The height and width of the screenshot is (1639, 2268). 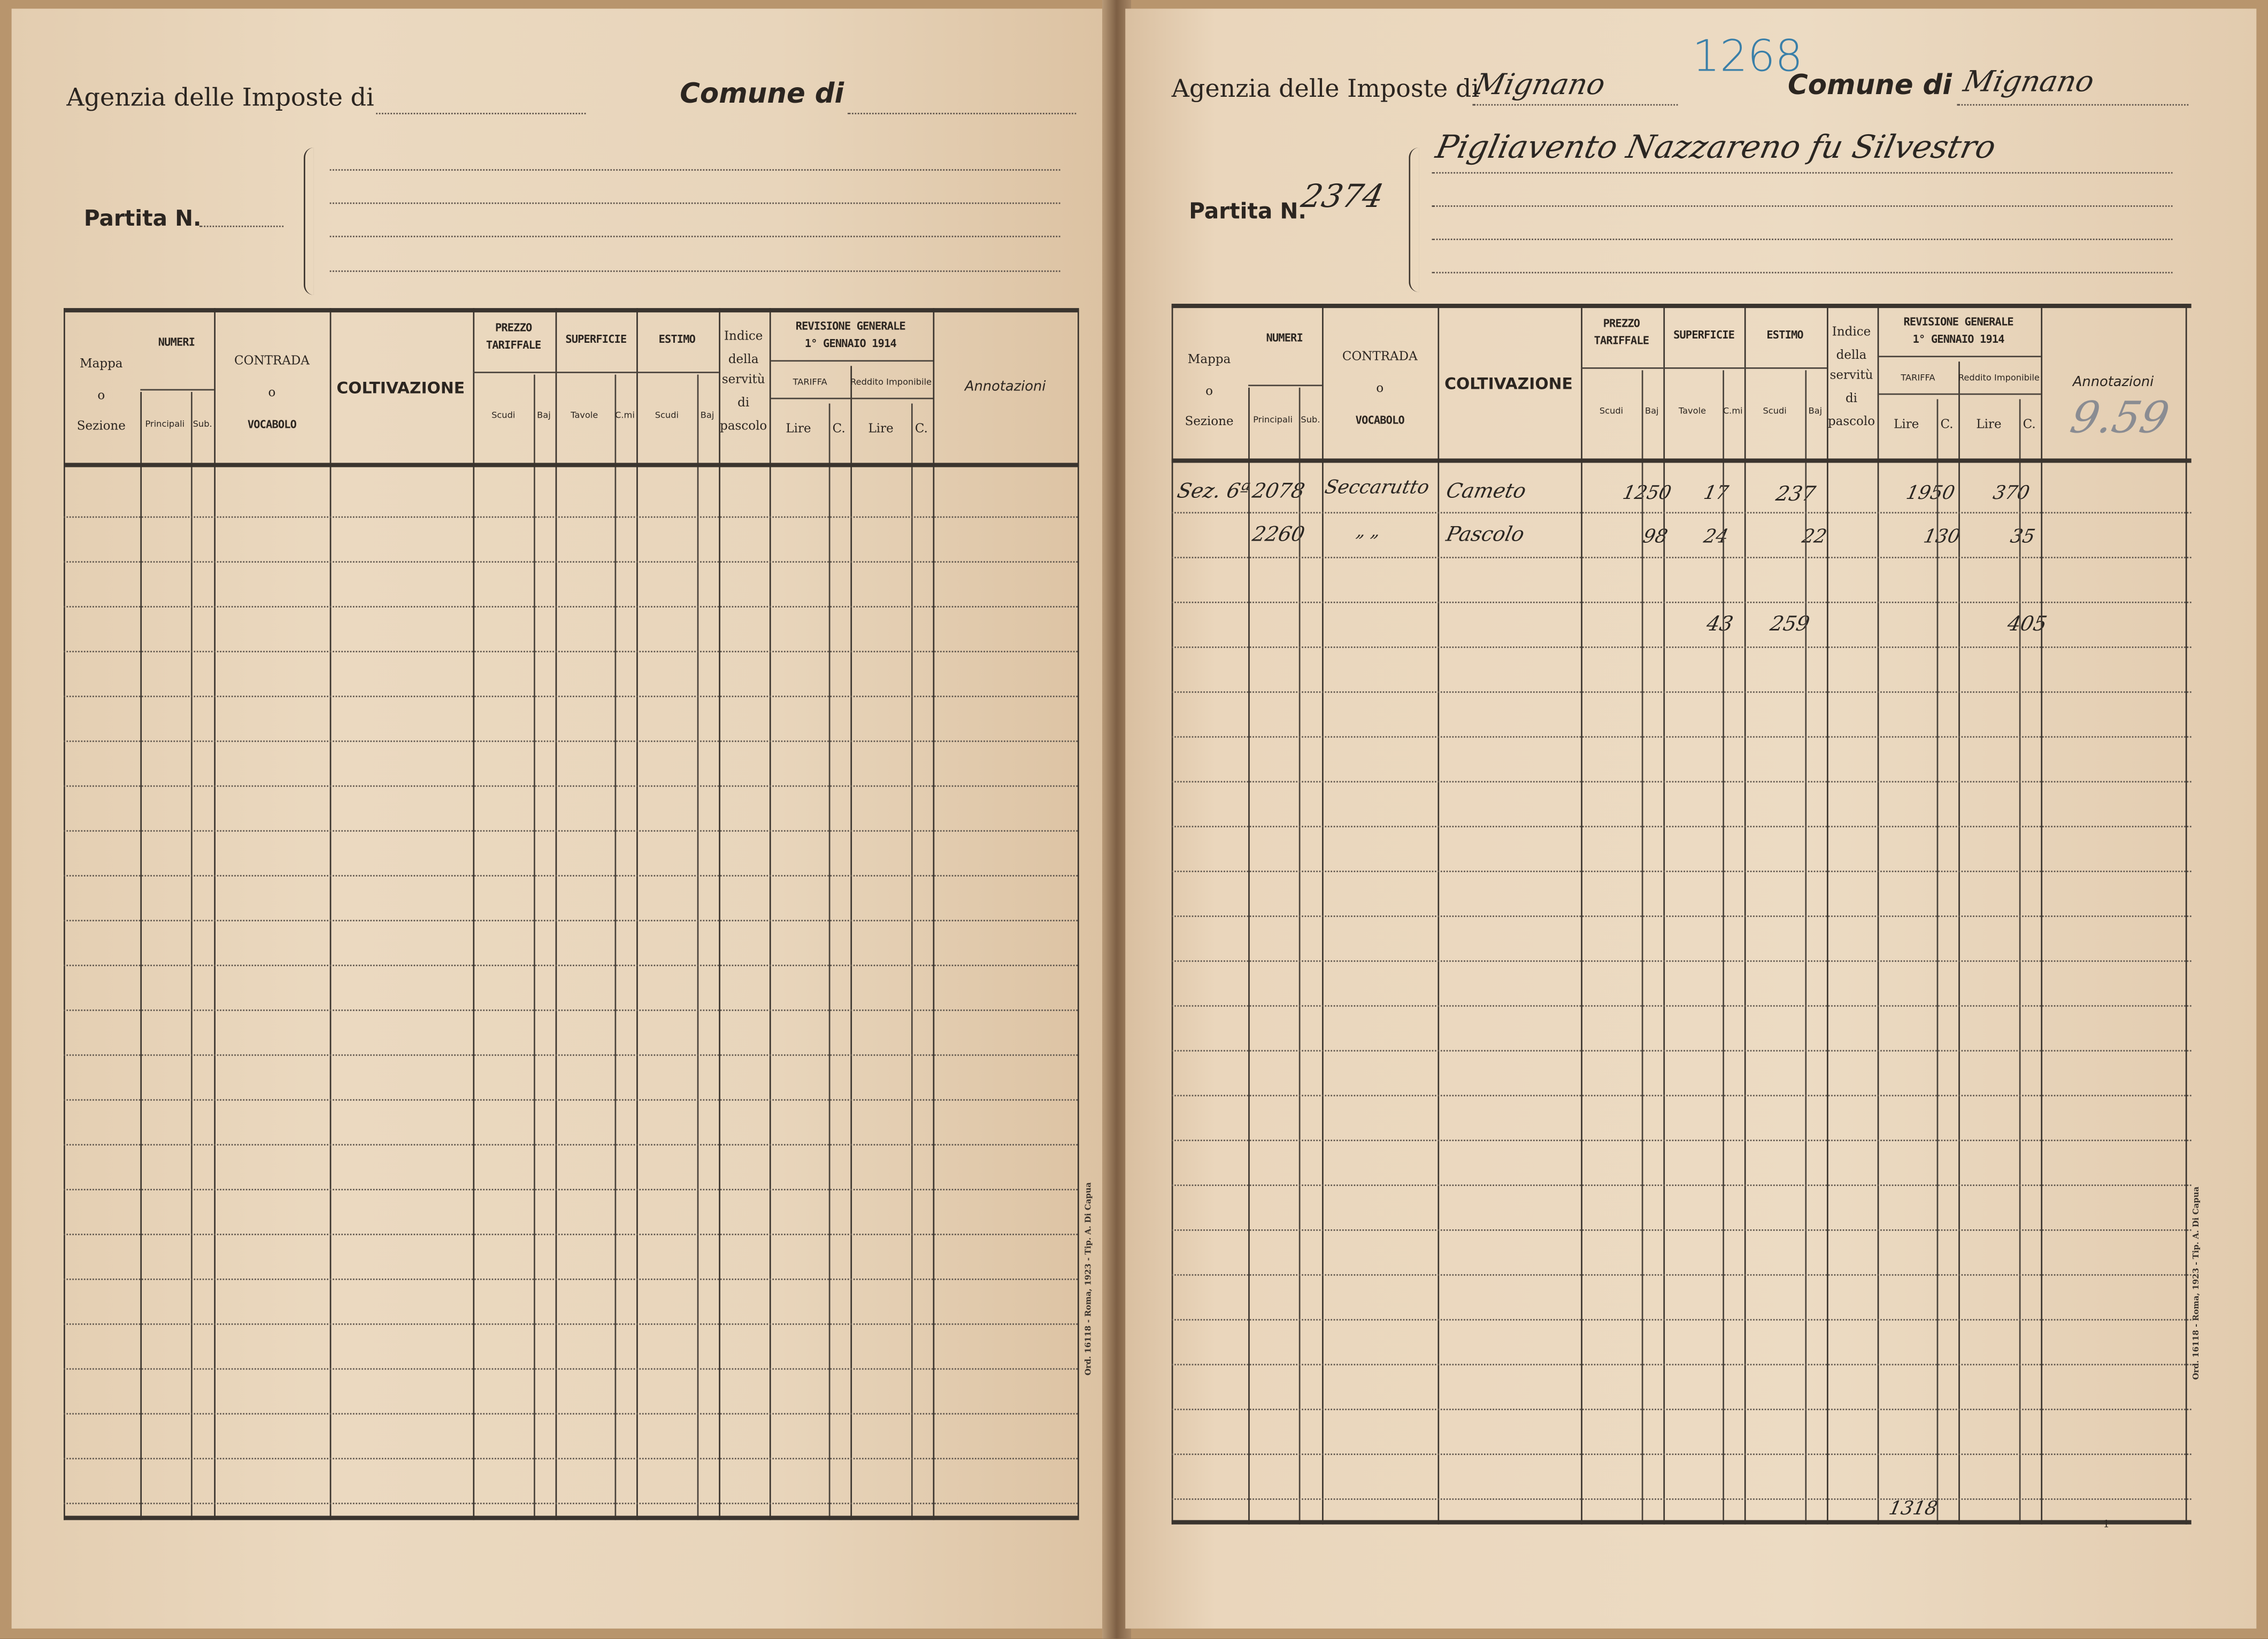 I want to click on column-header-cmi: C.mi, so click(x=1733, y=411).